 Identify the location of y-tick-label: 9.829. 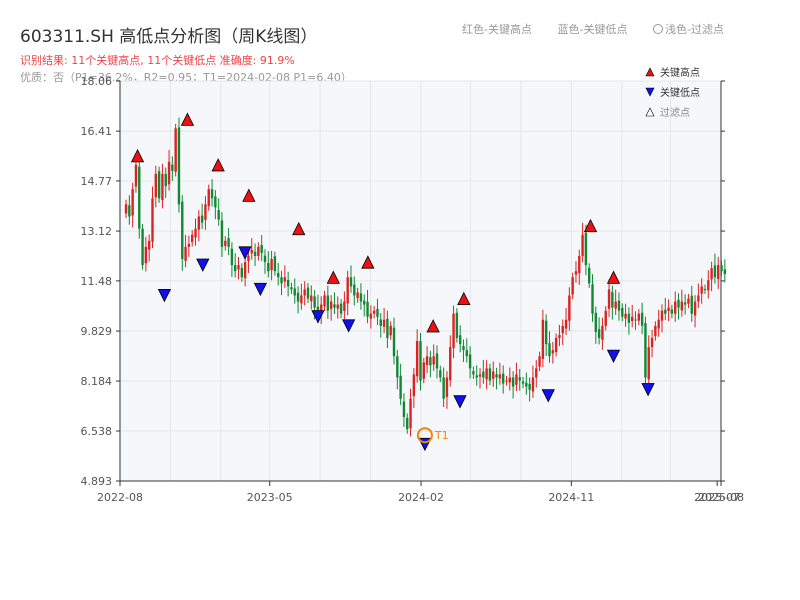
(97, 331).